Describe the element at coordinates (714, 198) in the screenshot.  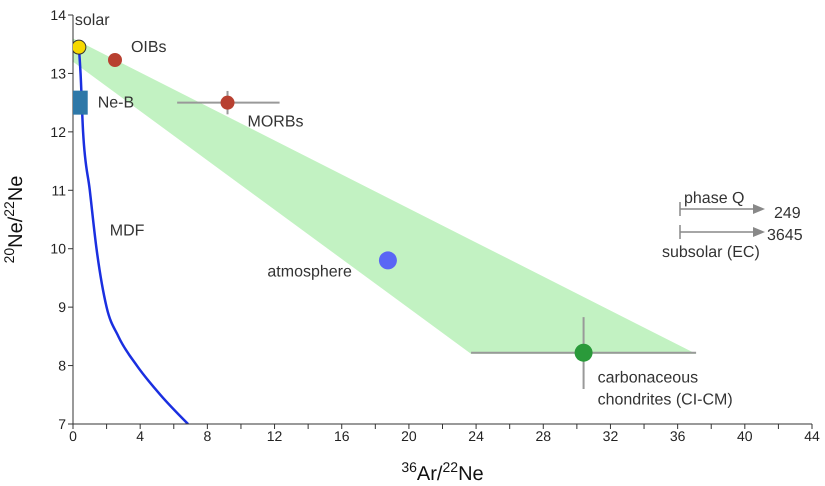
I see `annotation: phase Q` at that location.